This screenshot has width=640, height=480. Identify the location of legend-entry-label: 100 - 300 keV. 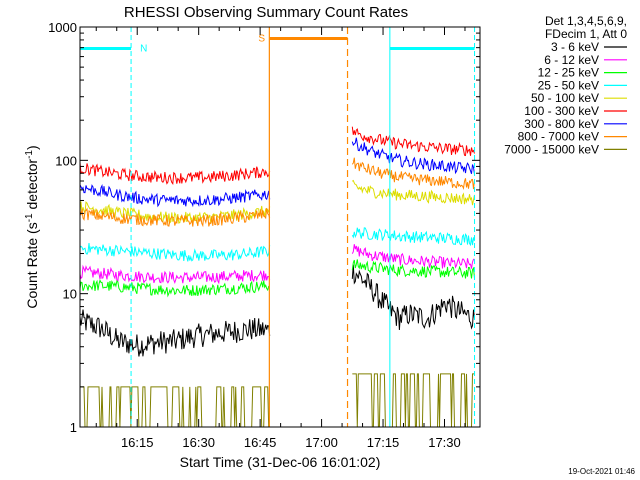
(561, 111).